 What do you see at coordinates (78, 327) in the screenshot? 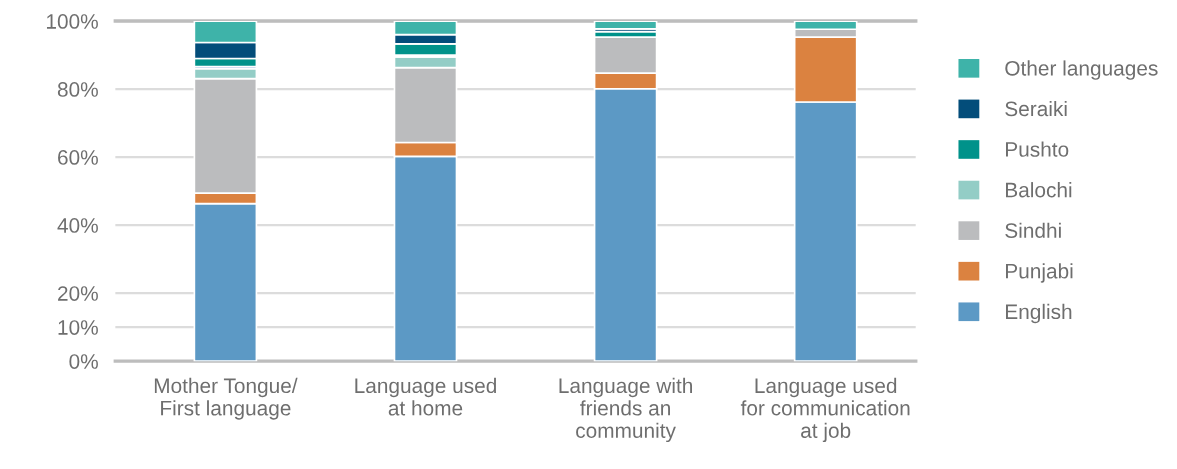
I see `y-tick-label: 10%` at bounding box center [78, 327].